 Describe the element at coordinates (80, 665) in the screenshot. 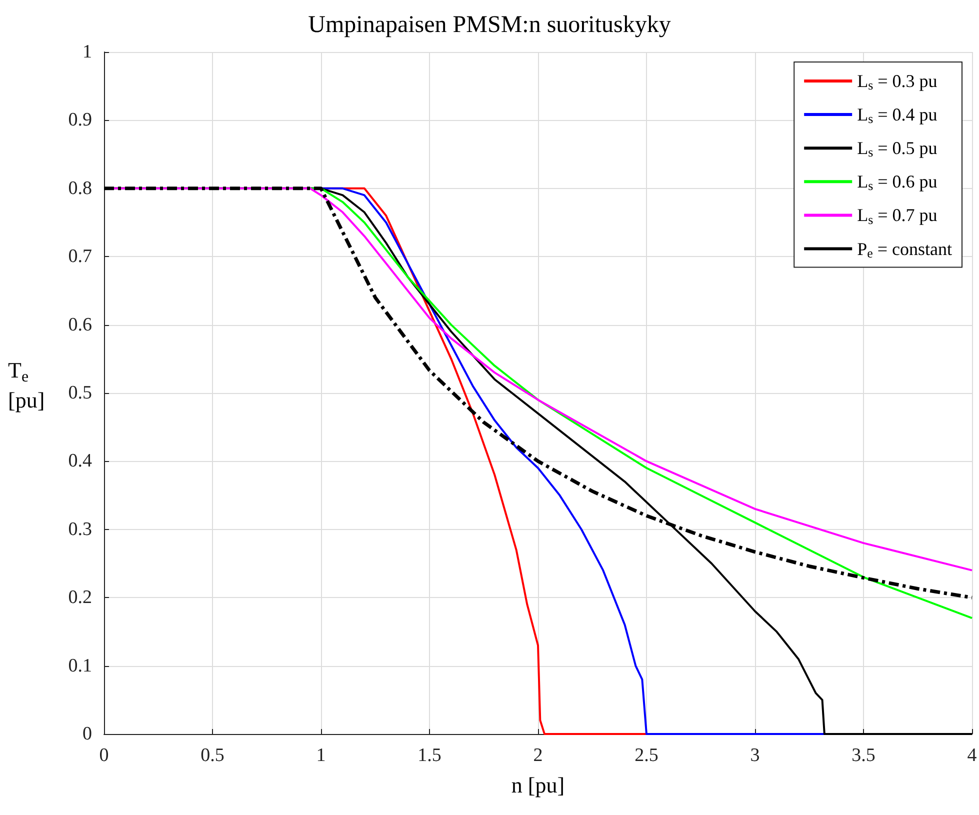

I see `y-tick-label: 0.1` at that location.